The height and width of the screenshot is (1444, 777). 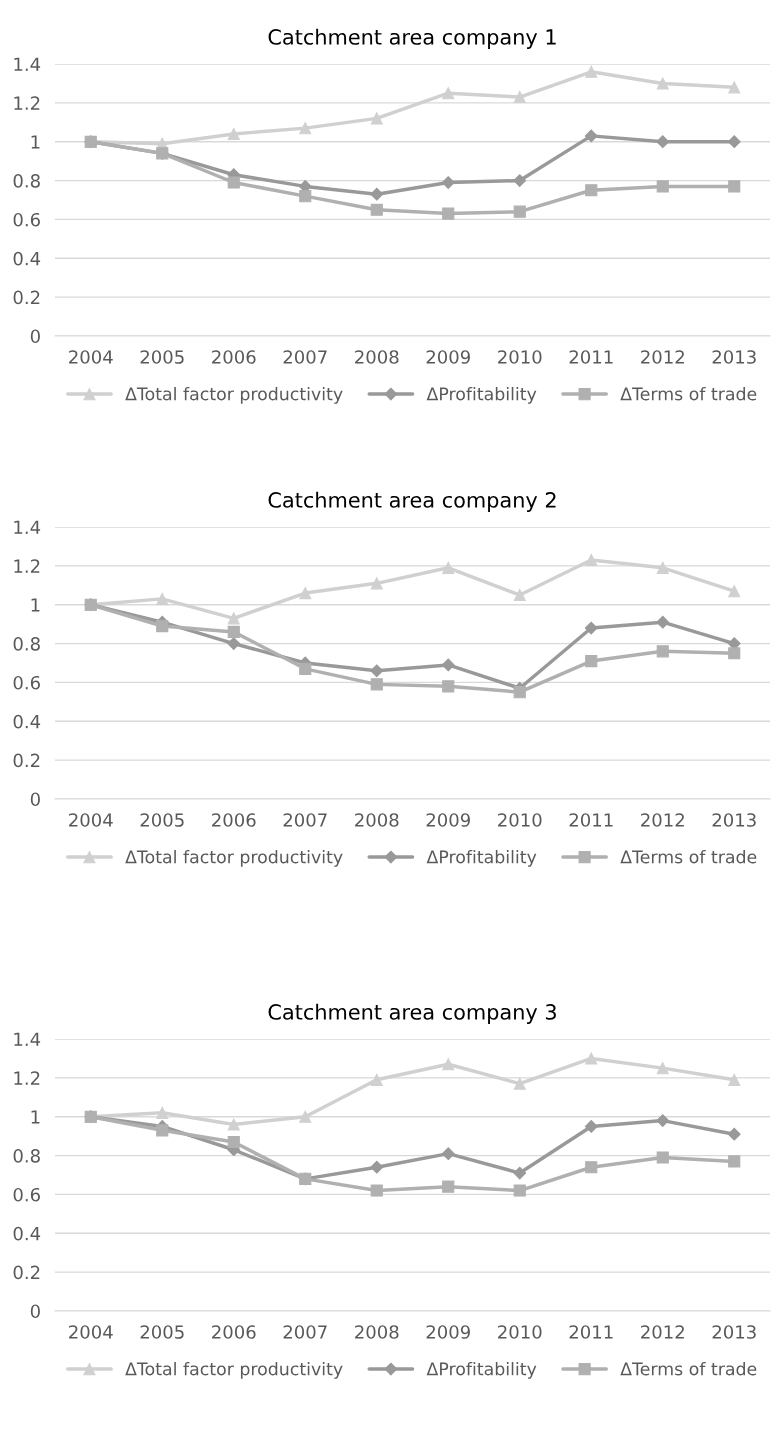 What do you see at coordinates (412, 501) in the screenshot?
I see `chart-title: Catchment area company 2` at bounding box center [412, 501].